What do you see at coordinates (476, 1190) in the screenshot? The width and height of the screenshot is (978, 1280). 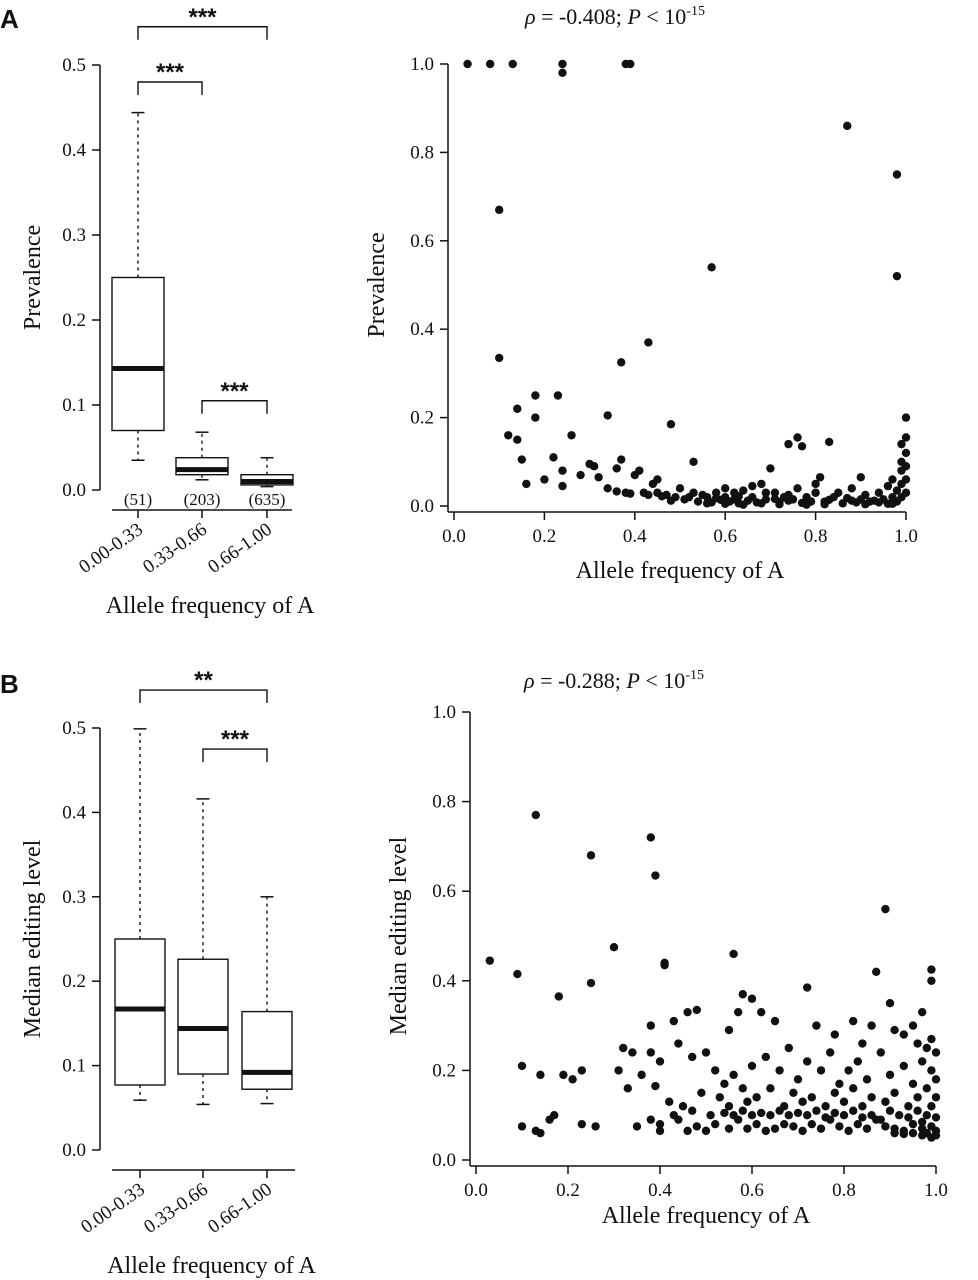 I see `x-tick-label: 0.0` at bounding box center [476, 1190].